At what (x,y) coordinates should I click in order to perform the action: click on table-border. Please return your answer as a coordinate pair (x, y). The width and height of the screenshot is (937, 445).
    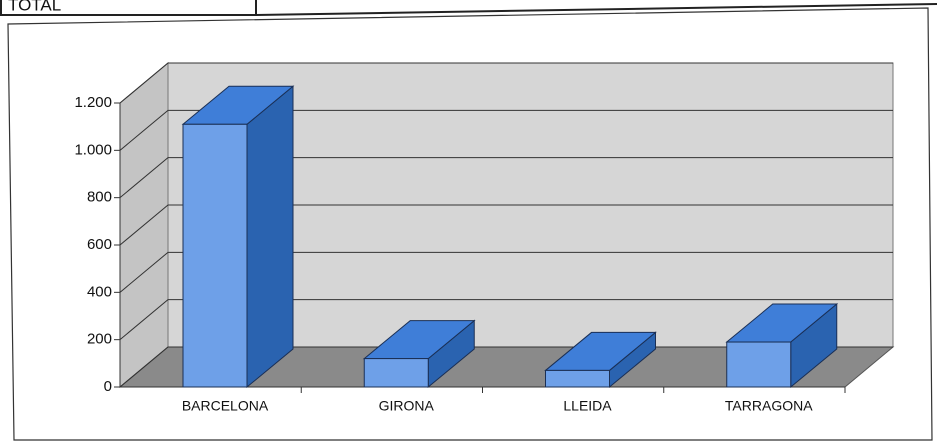
    Looking at the image, I should click on (596, 9).